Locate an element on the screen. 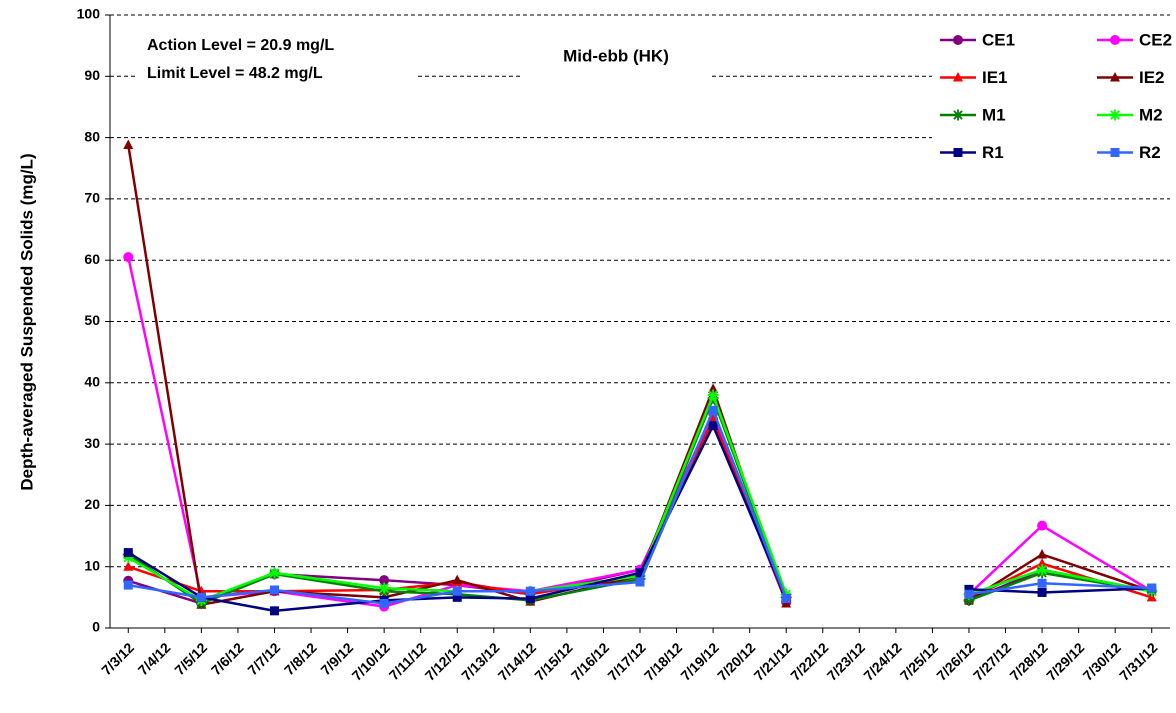  x-tick-label: 7/10/12 is located at coordinates (371, 661).